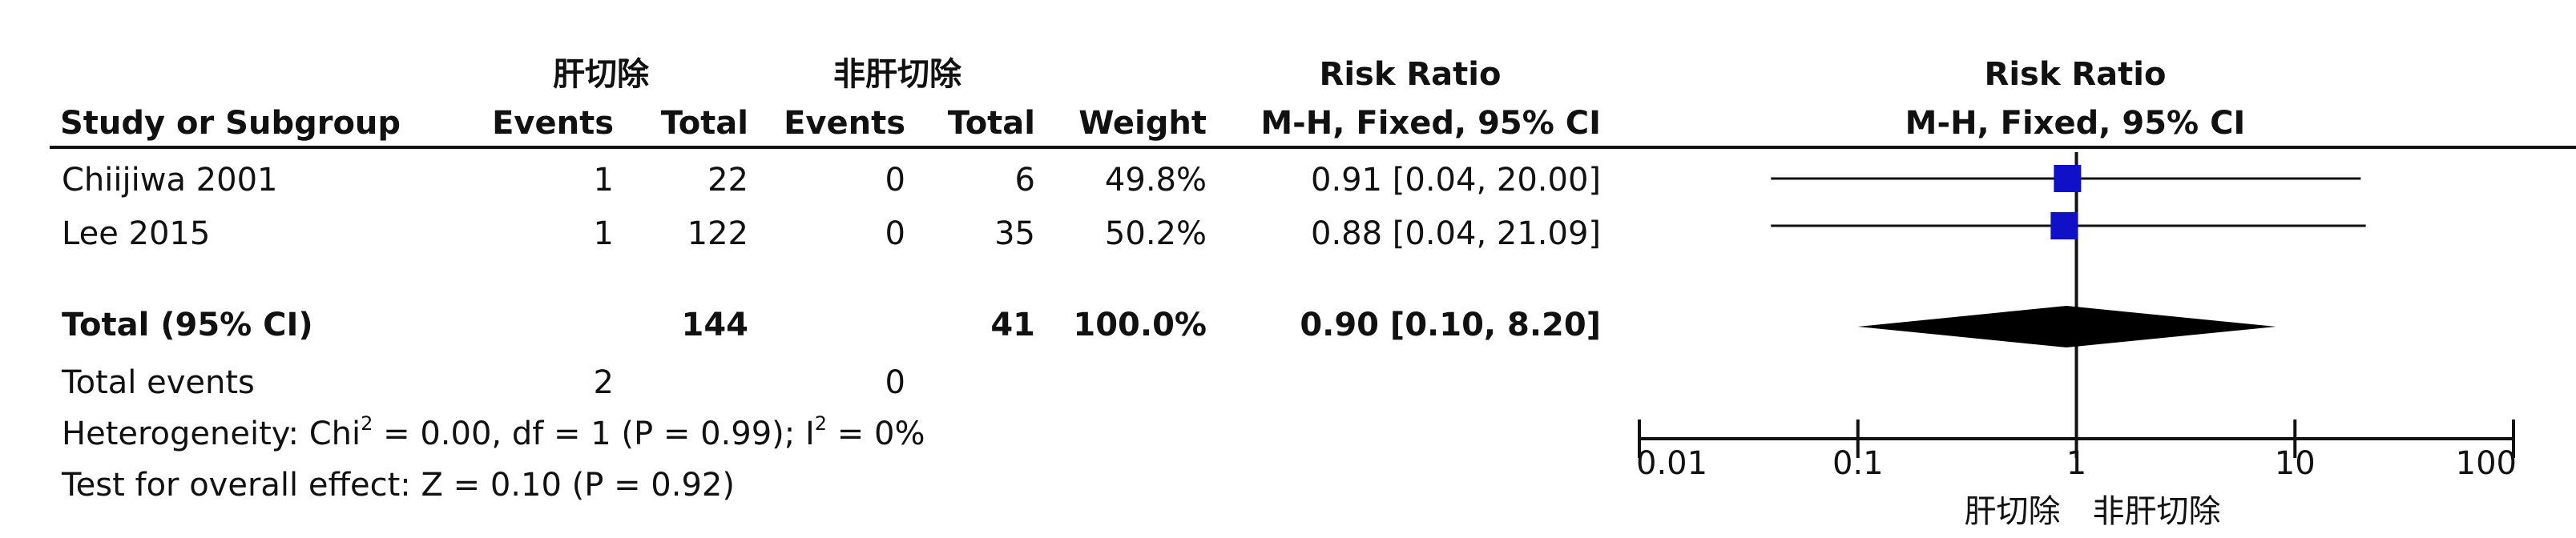  I want to click on x-tick-label: 0.1, so click(1858, 464).